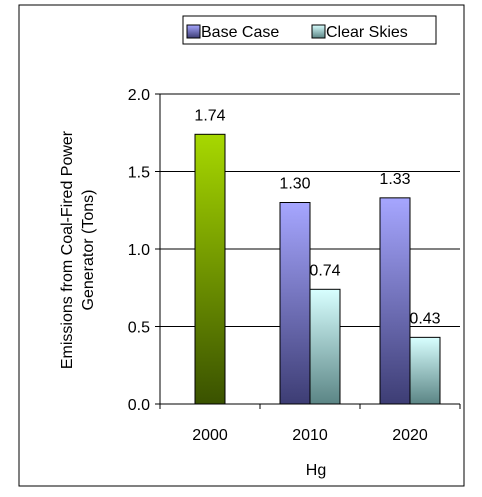  Describe the element at coordinates (67, 249) in the screenshot. I see `y-axis-title-line-1: Emissions from Coal-Fired Power` at that location.